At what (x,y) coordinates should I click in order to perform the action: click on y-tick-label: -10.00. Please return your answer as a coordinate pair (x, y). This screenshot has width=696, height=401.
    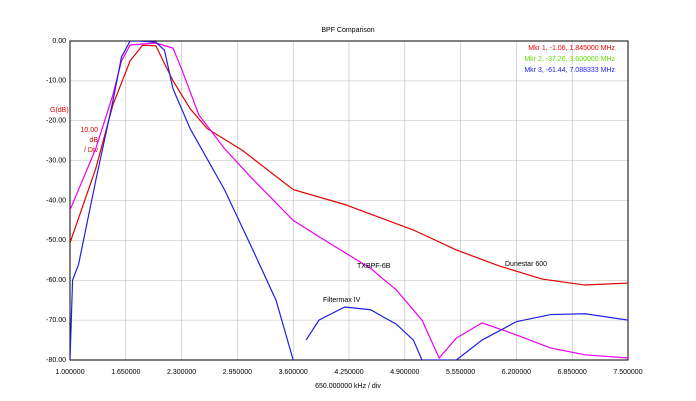
    Looking at the image, I should click on (56, 81).